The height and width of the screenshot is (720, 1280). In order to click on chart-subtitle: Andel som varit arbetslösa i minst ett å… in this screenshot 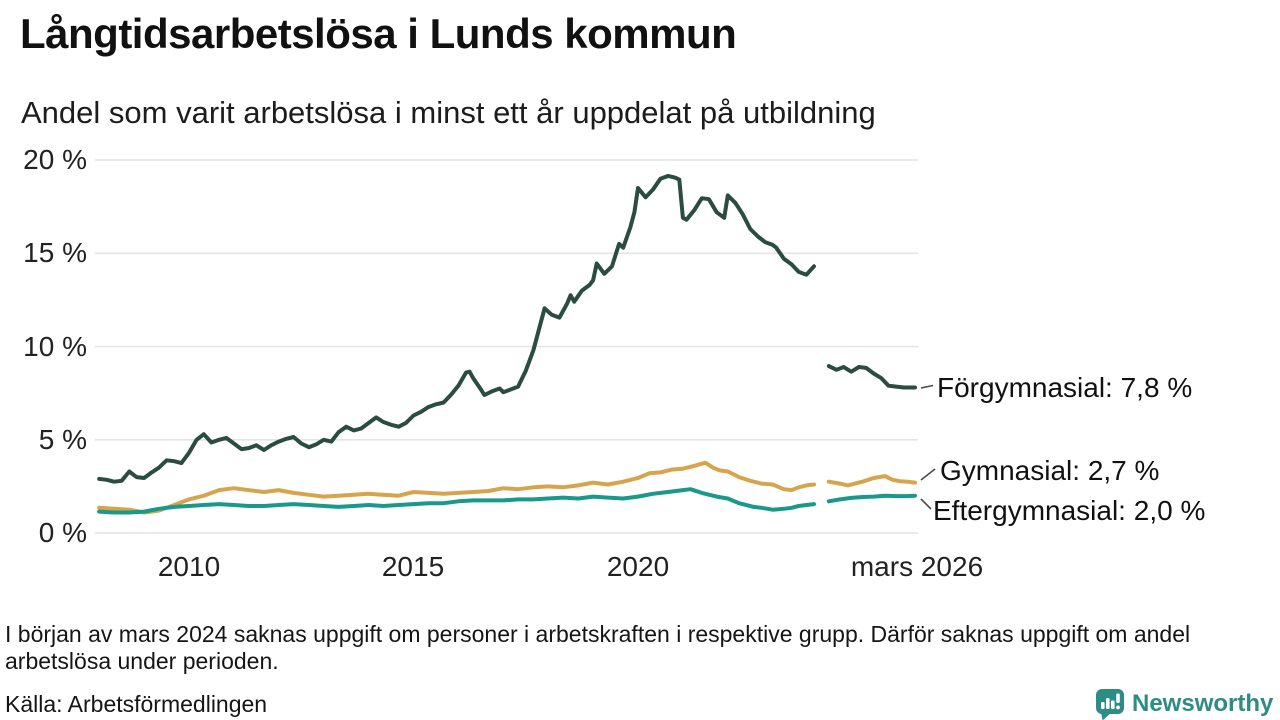, I will do `click(448, 112)`.